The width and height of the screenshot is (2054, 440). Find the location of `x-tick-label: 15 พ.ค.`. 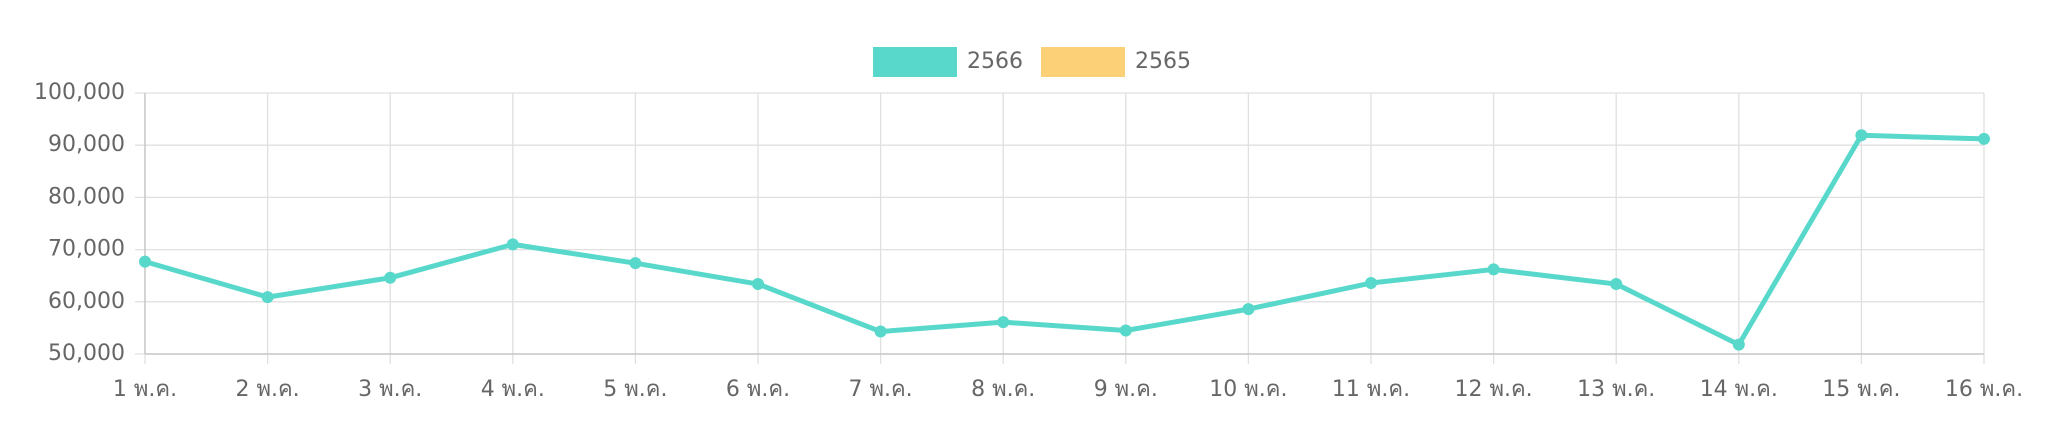

x-tick-label: 15 พ.ค. is located at coordinates (1861, 389).